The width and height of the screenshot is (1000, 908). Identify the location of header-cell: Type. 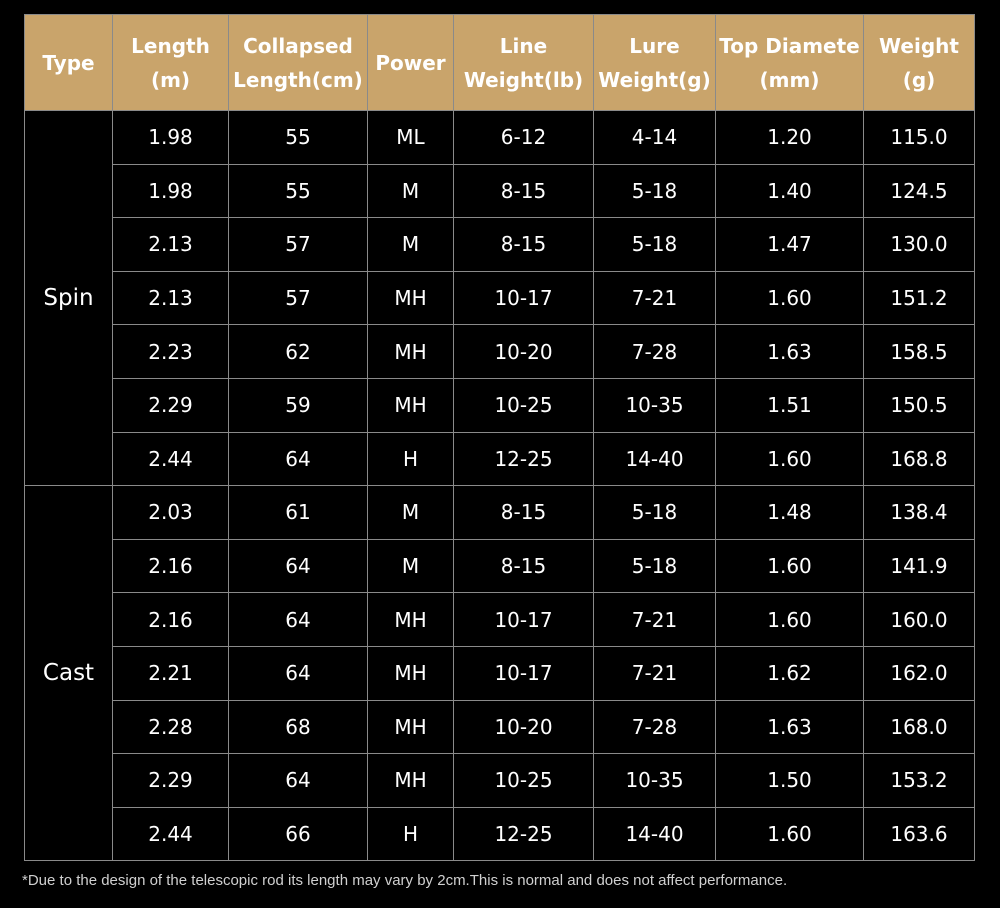
(68, 62).